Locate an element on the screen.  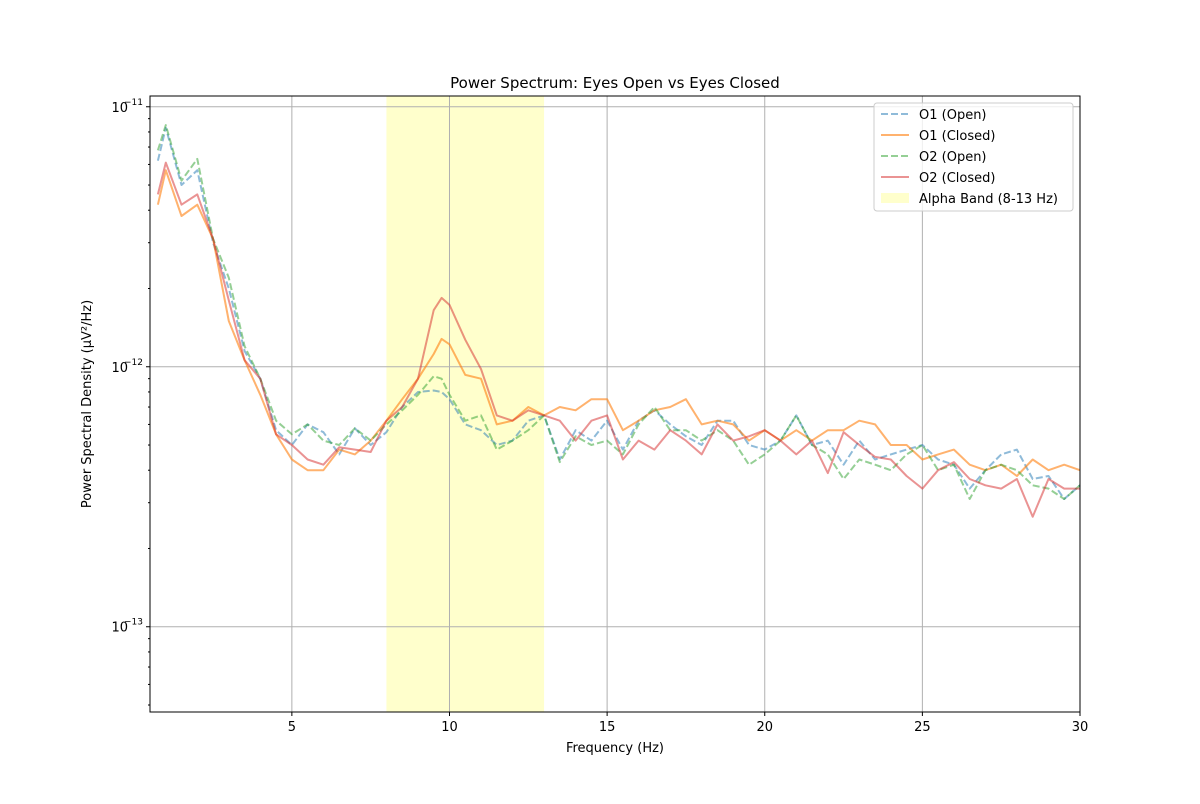
legend-label: Alpha Band (8-13 Hz) is located at coordinates (988, 199).